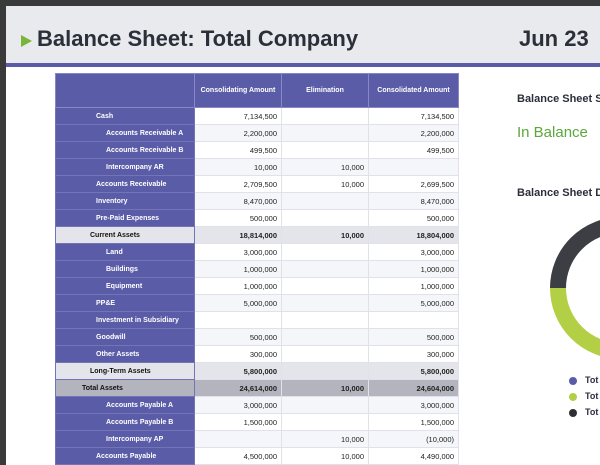 The height and width of the screenshot is (465, 600). What do you see at coordinates (125, 235) in the screenshot?
I see `row-label: Current Assets` at bounding box center [125, 235].